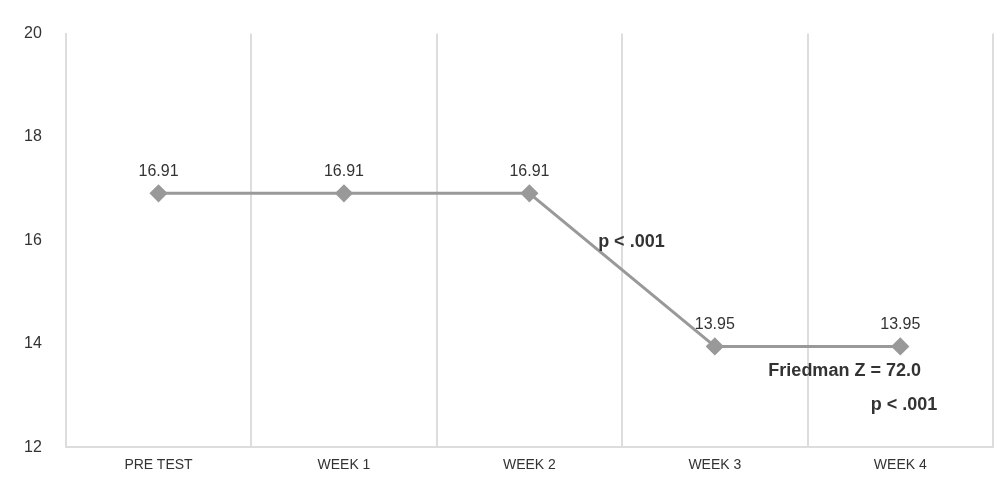  What do you see at coordinates (159, 464) in the screenshot?
I see `x-tick-label: PRE TEST` at bounding box center [159, 464].